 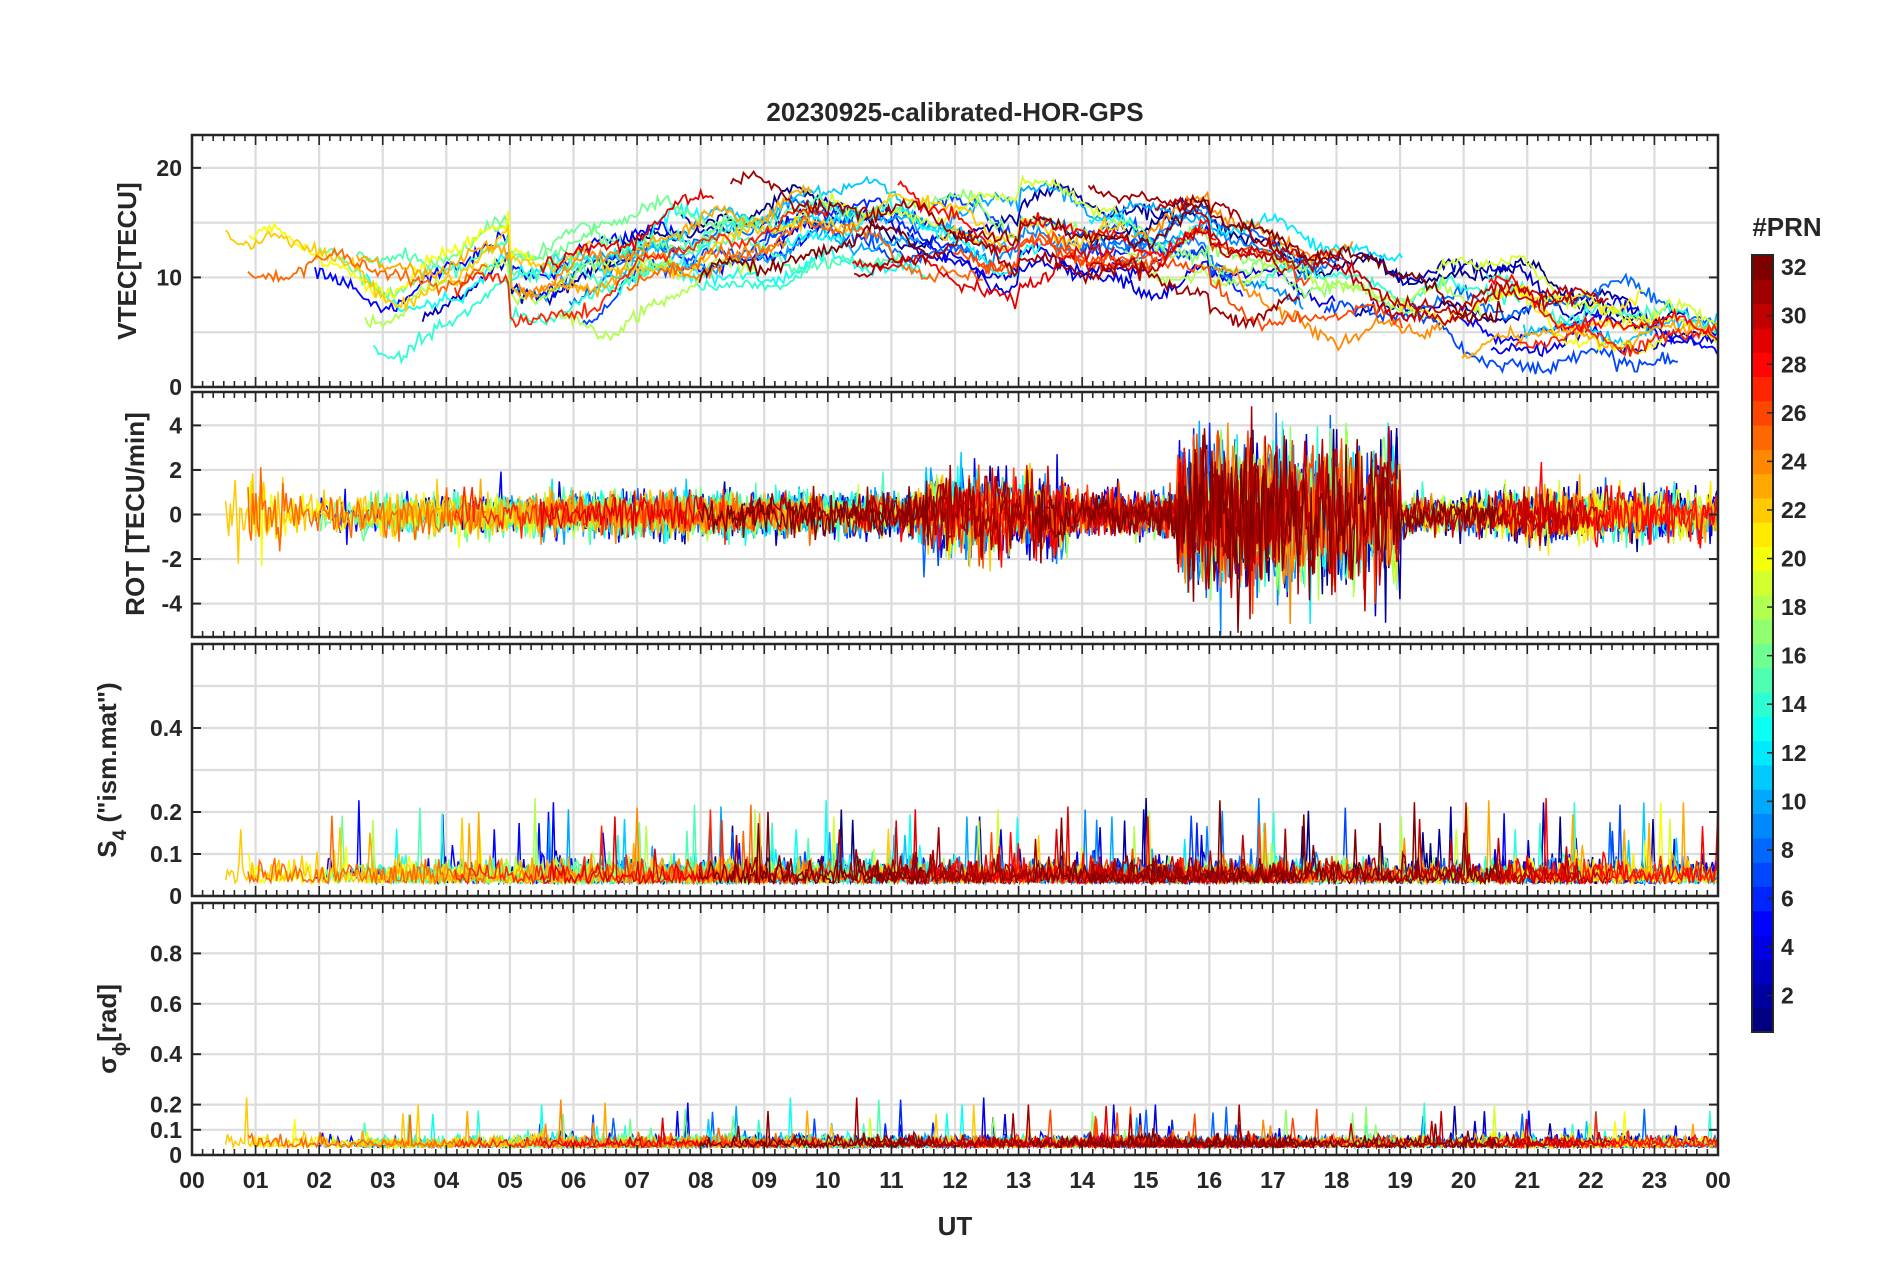 I want to click on x-tick-label: 22, so click(x=1591, y=1180).